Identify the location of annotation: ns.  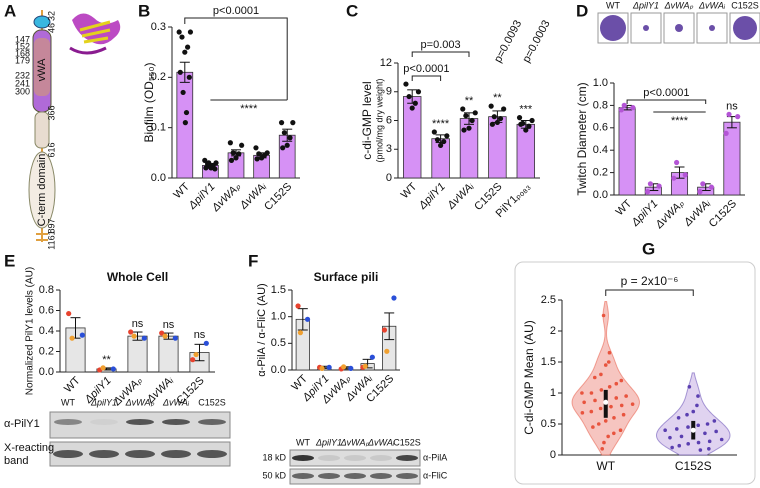
(732, 106).